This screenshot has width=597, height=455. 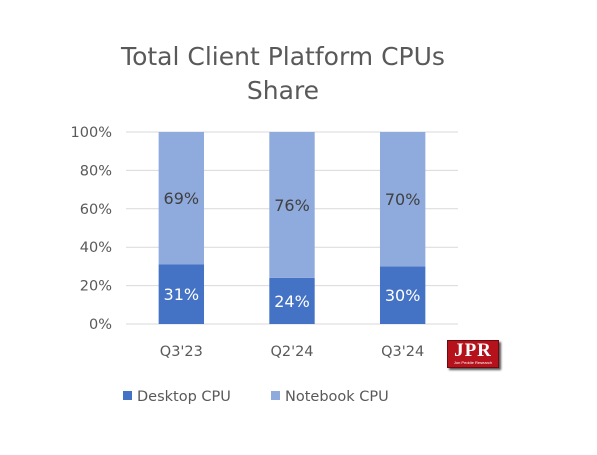 I want to click on data-label: 30%, so click(x=403, y=295).